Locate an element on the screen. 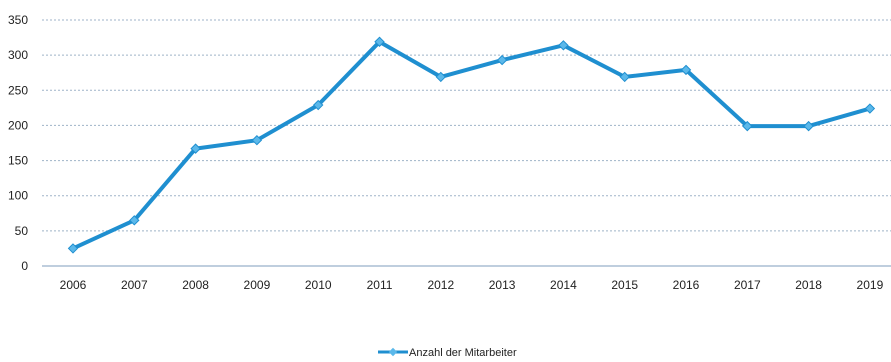  data-point-2008 is located at coordinates (195, 148).